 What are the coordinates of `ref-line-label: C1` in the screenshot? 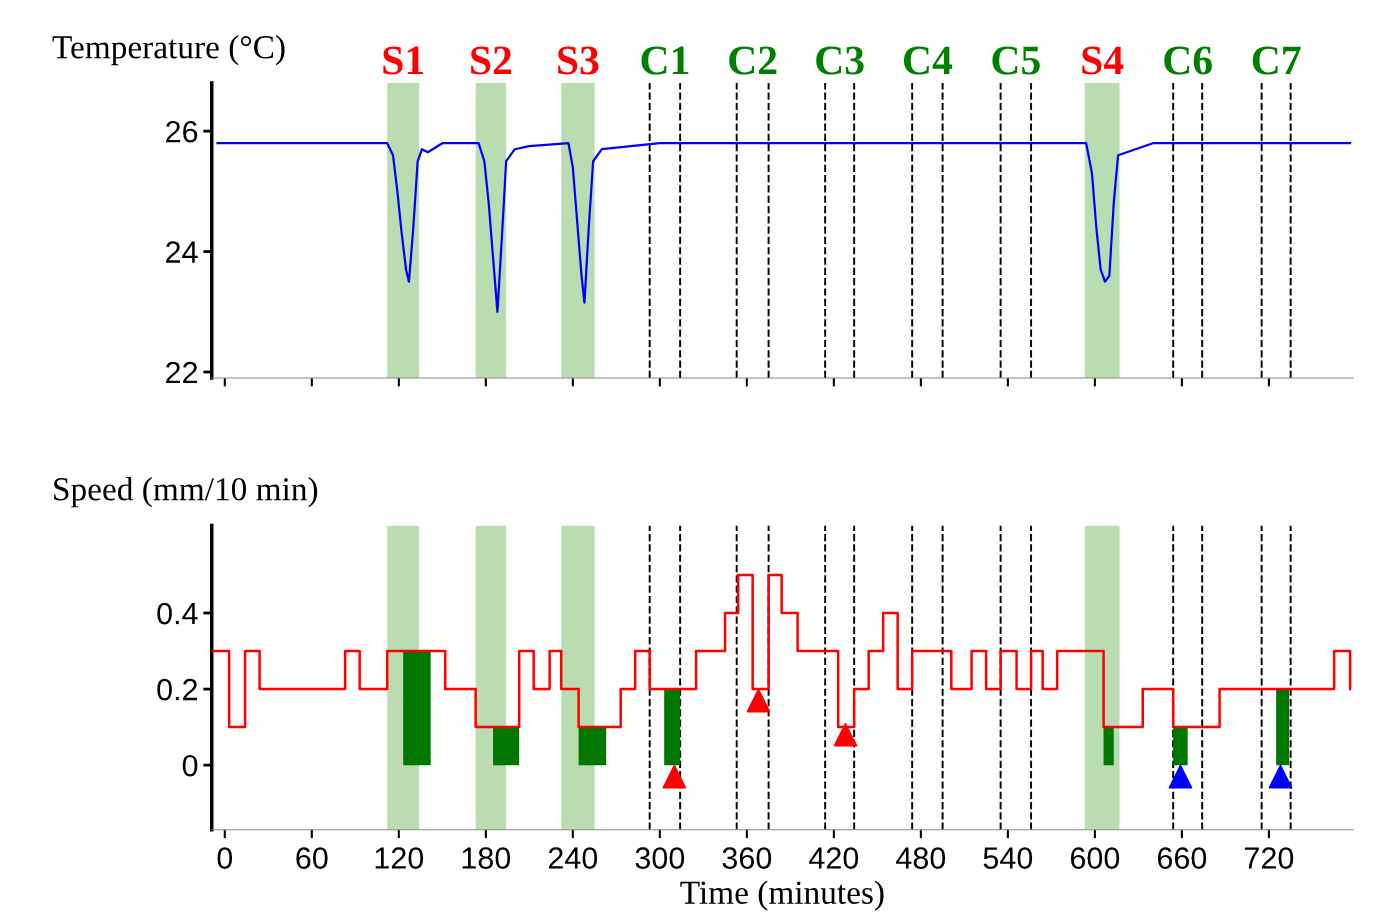 It's located at (665, 60).